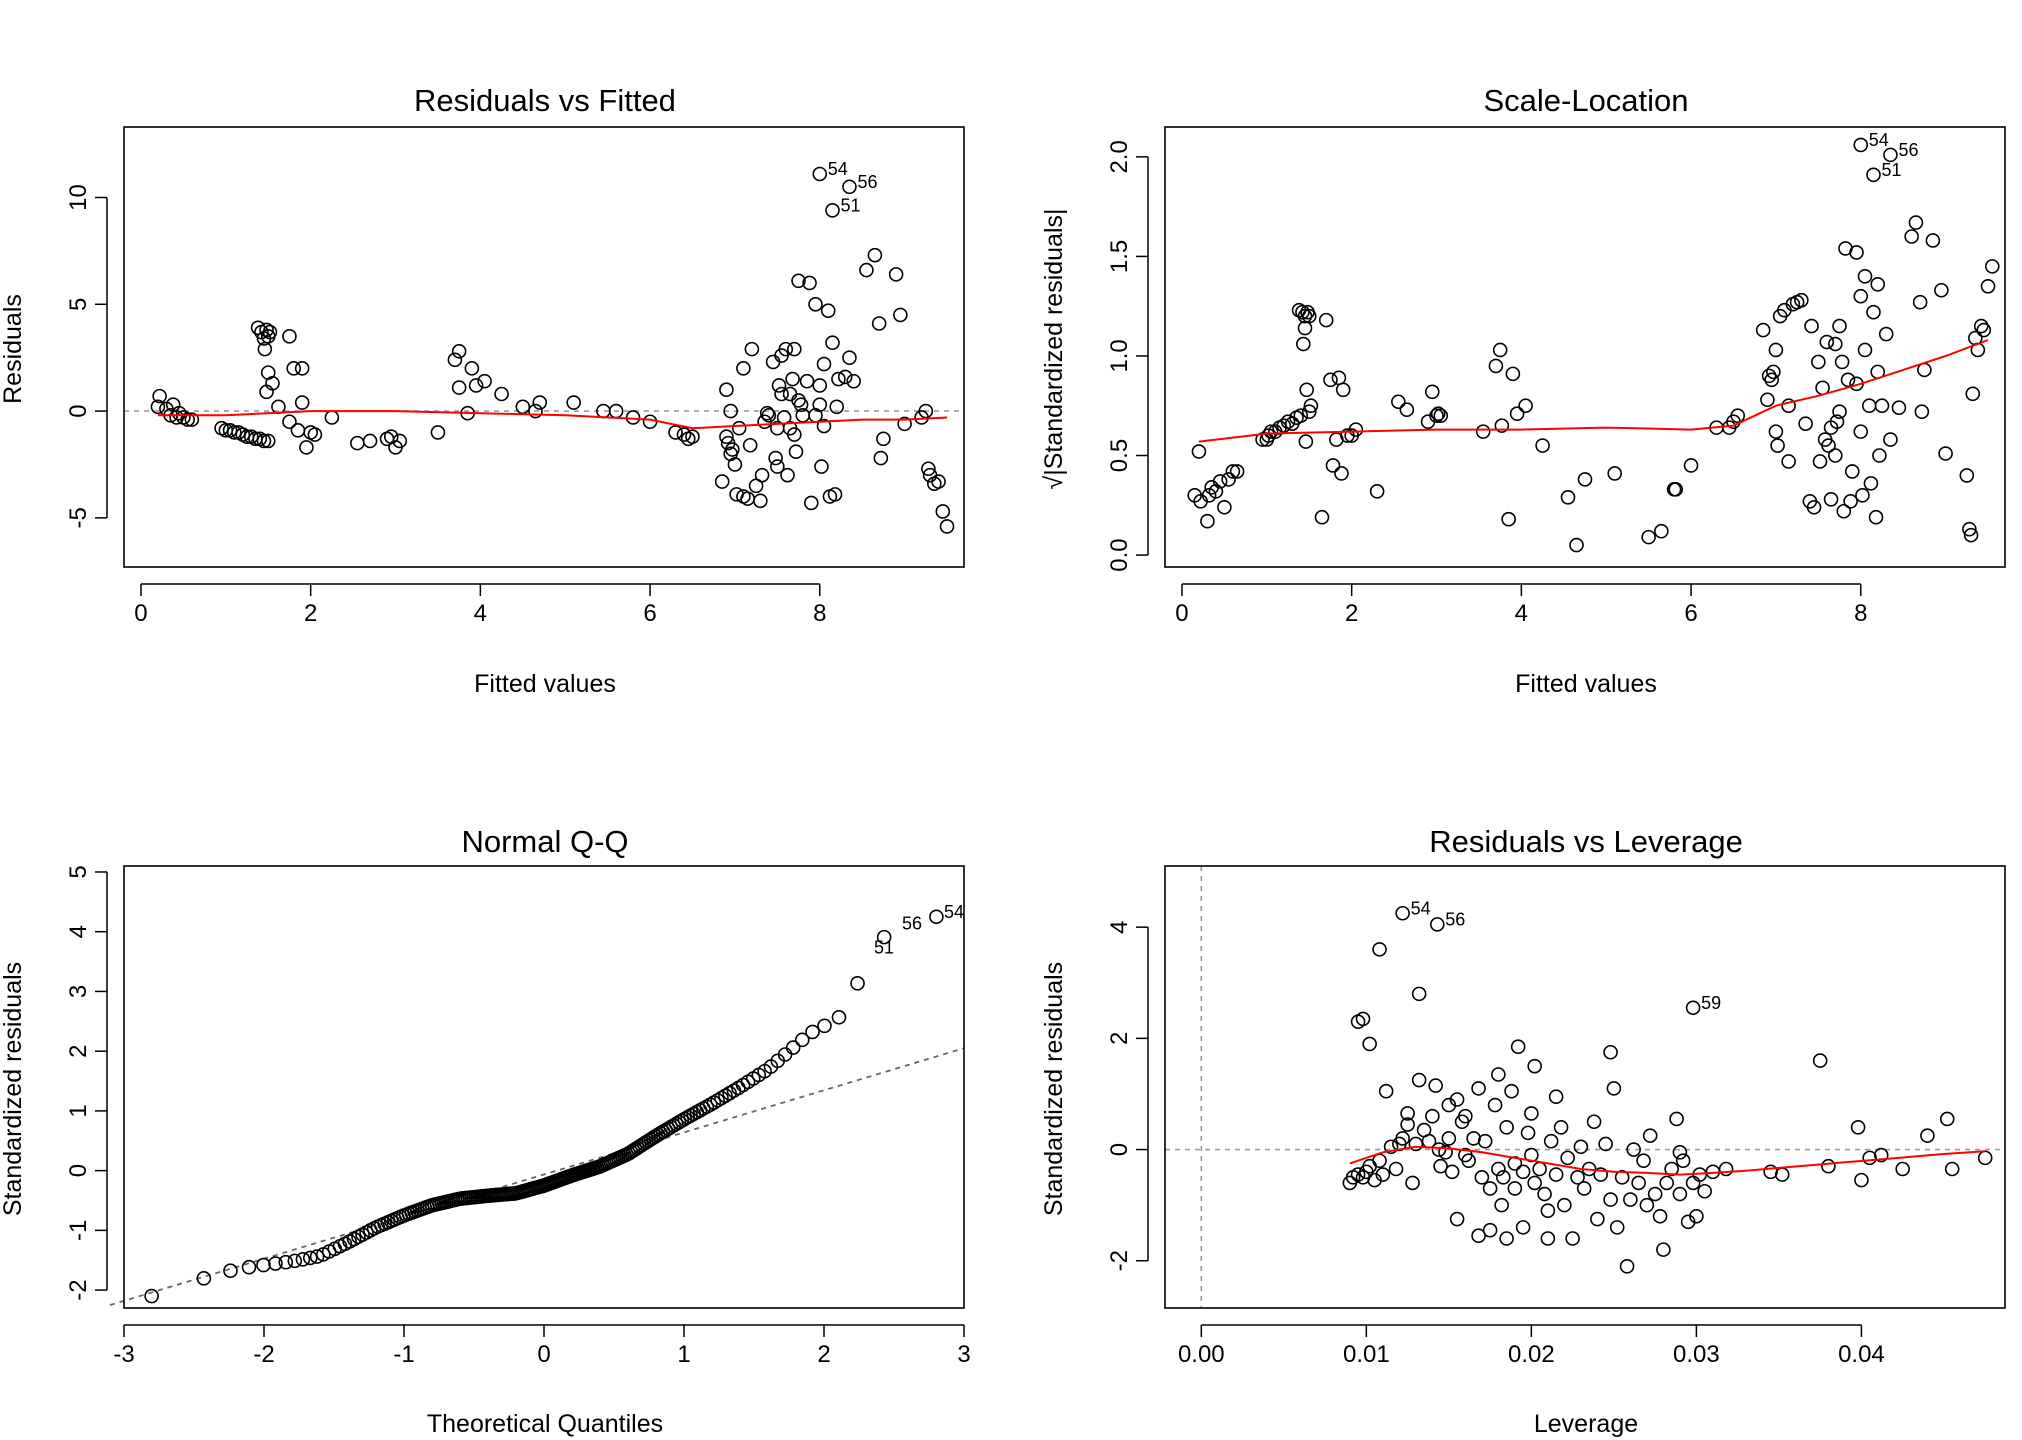 This screenshot has width=2022, height=1440. Describe the element at coordinates (1119, 554) in the screenshot. I see `y-tick-label: 0.0` at that location.